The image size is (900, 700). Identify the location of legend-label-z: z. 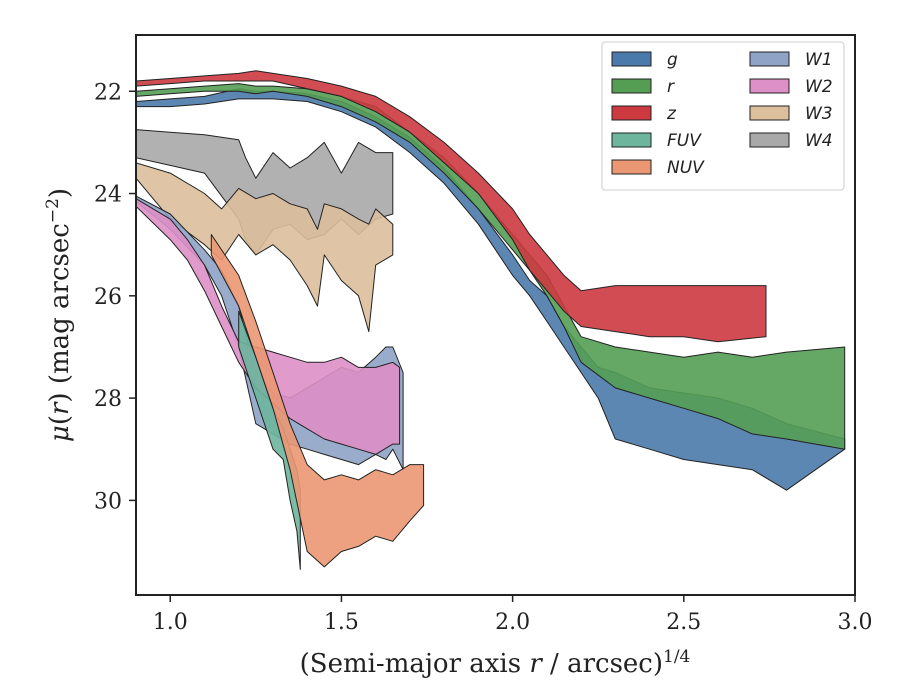
(671, 114).